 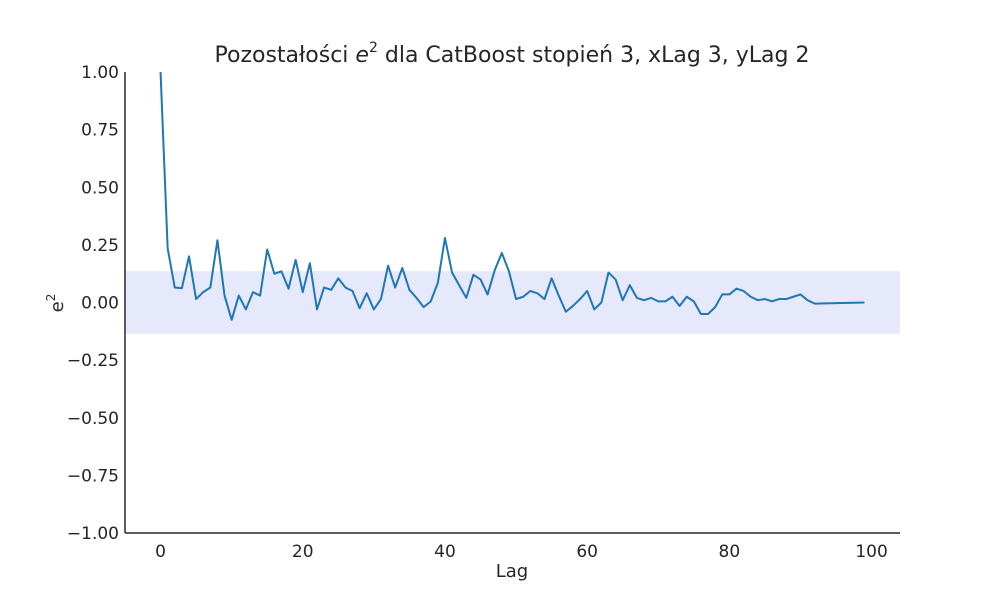 I want to click on y-axis-label-sup: 2, so click(x=51, y=298).